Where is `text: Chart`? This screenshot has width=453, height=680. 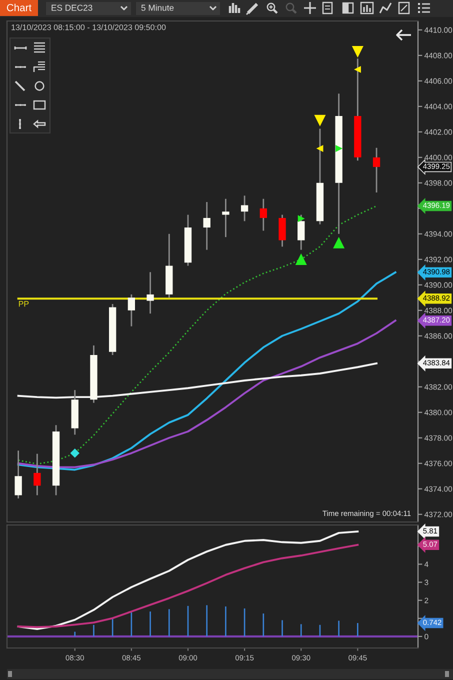 text: Chart is located at coordinates (19, 8).